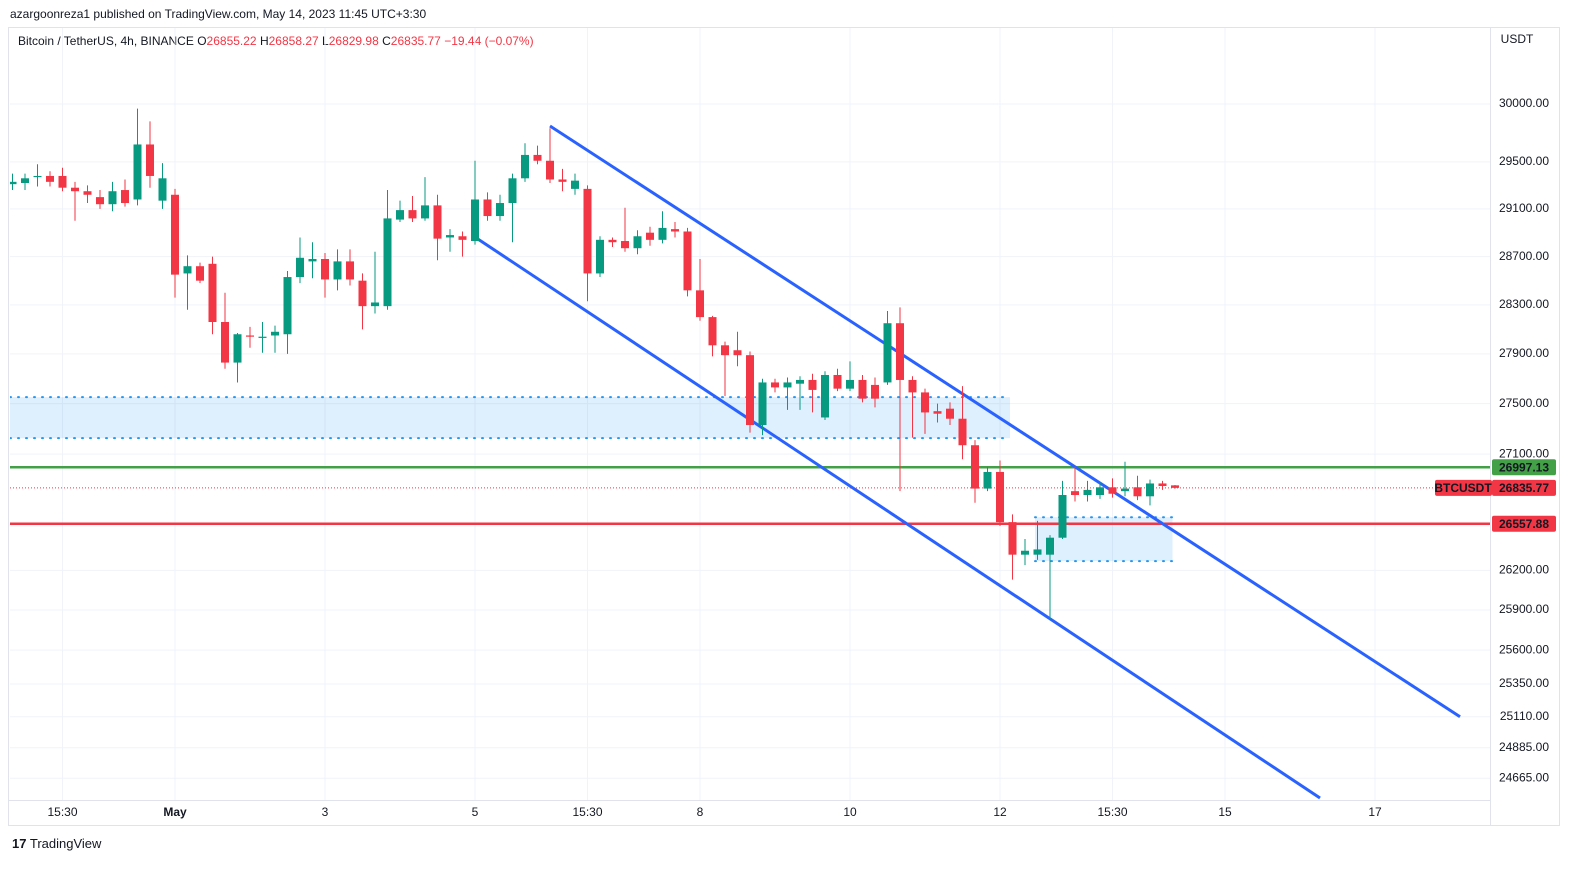 The height and width of the screenshot is (875, 1594). What do you see at coordinates (475, 812) in the screenshot?
I see `x-tick-label: 5` at bounding box center [475, 812].